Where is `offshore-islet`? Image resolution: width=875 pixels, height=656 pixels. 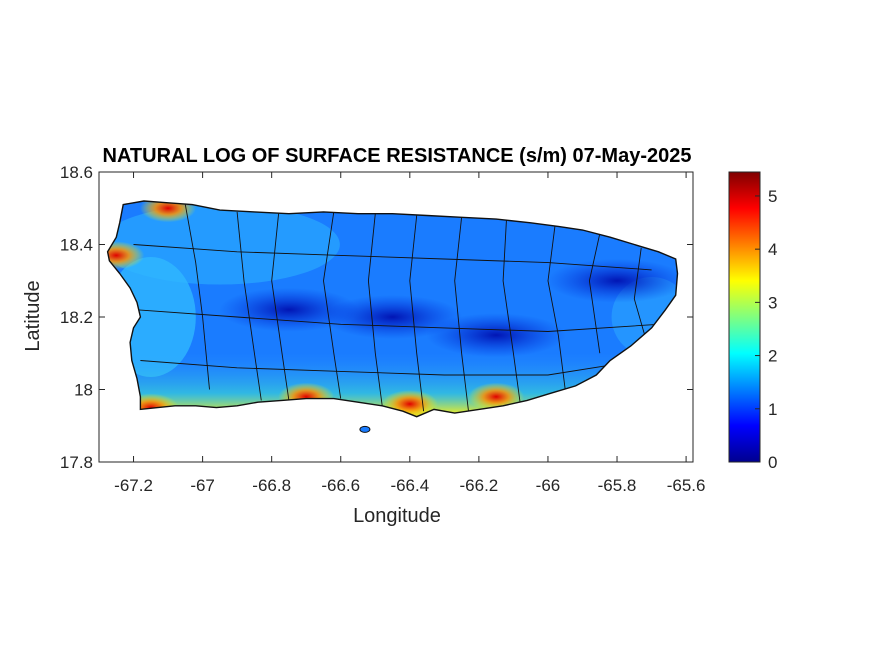 offshore-islet is located at coordinates (365, 429).